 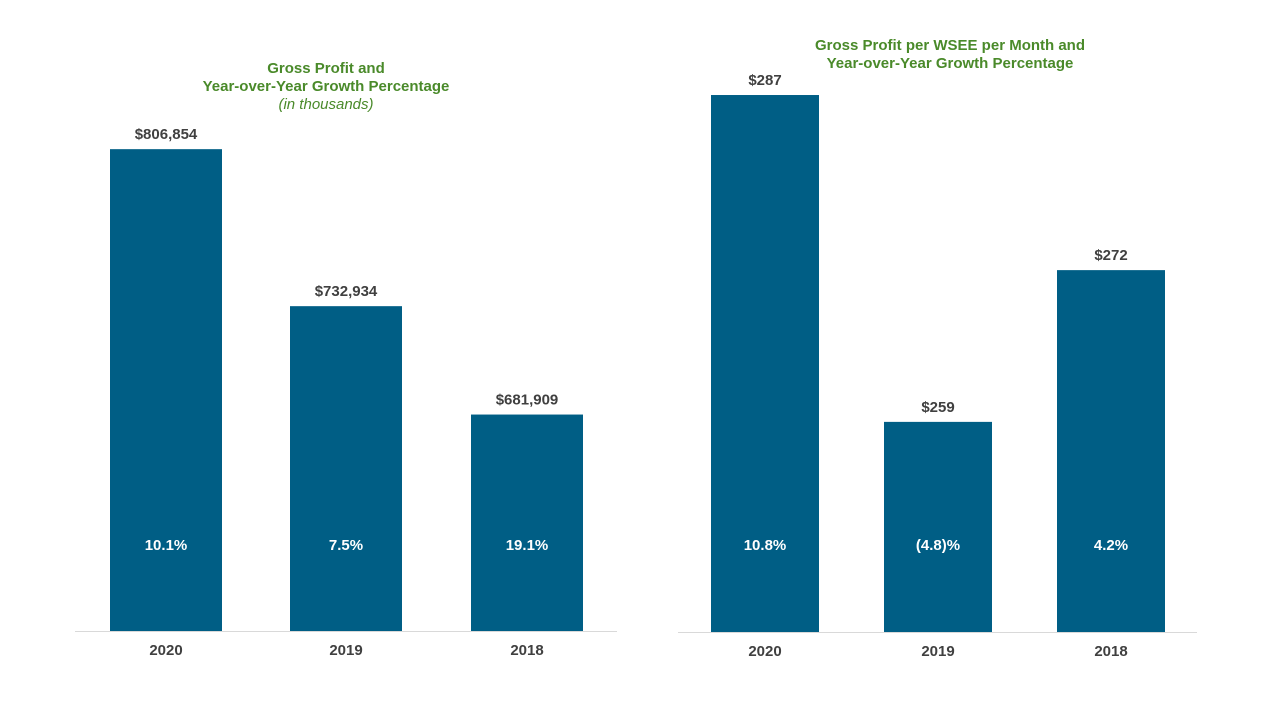 I want to click on chart1-tick-label-2018: 2018, so click(x=526, y=650).